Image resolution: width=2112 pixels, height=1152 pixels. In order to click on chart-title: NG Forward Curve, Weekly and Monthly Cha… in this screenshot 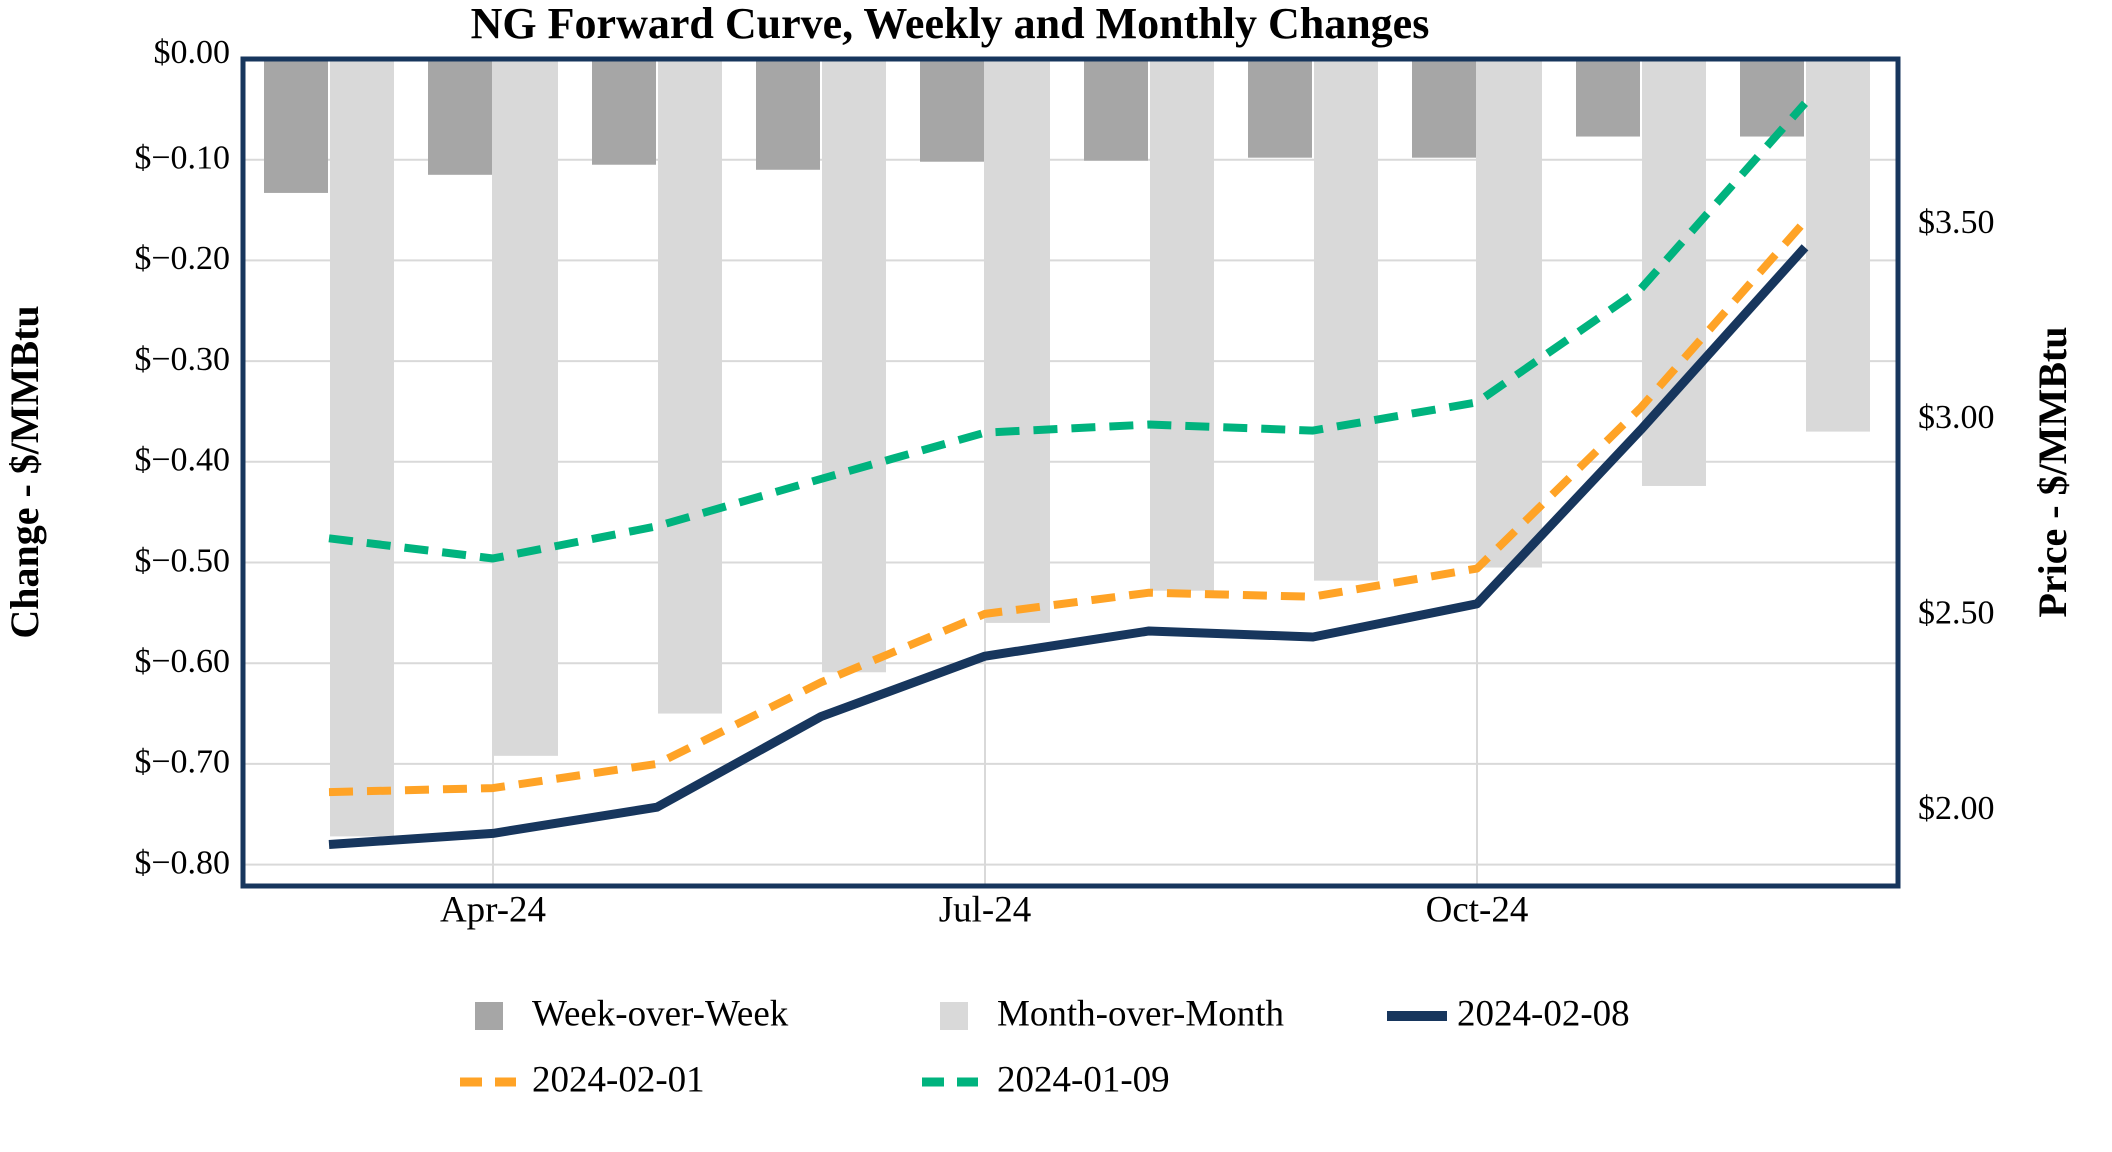, I will do `click(950, 24)`.